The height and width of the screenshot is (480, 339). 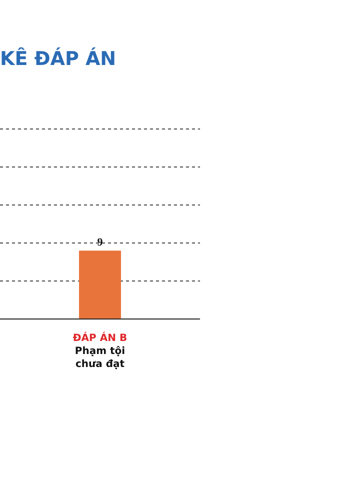 What do you see at coordinates (58, 59) in the screenshot?
I see `chart-title: KÊ ĐÁP ÁN` at bounding box center [58, 59].